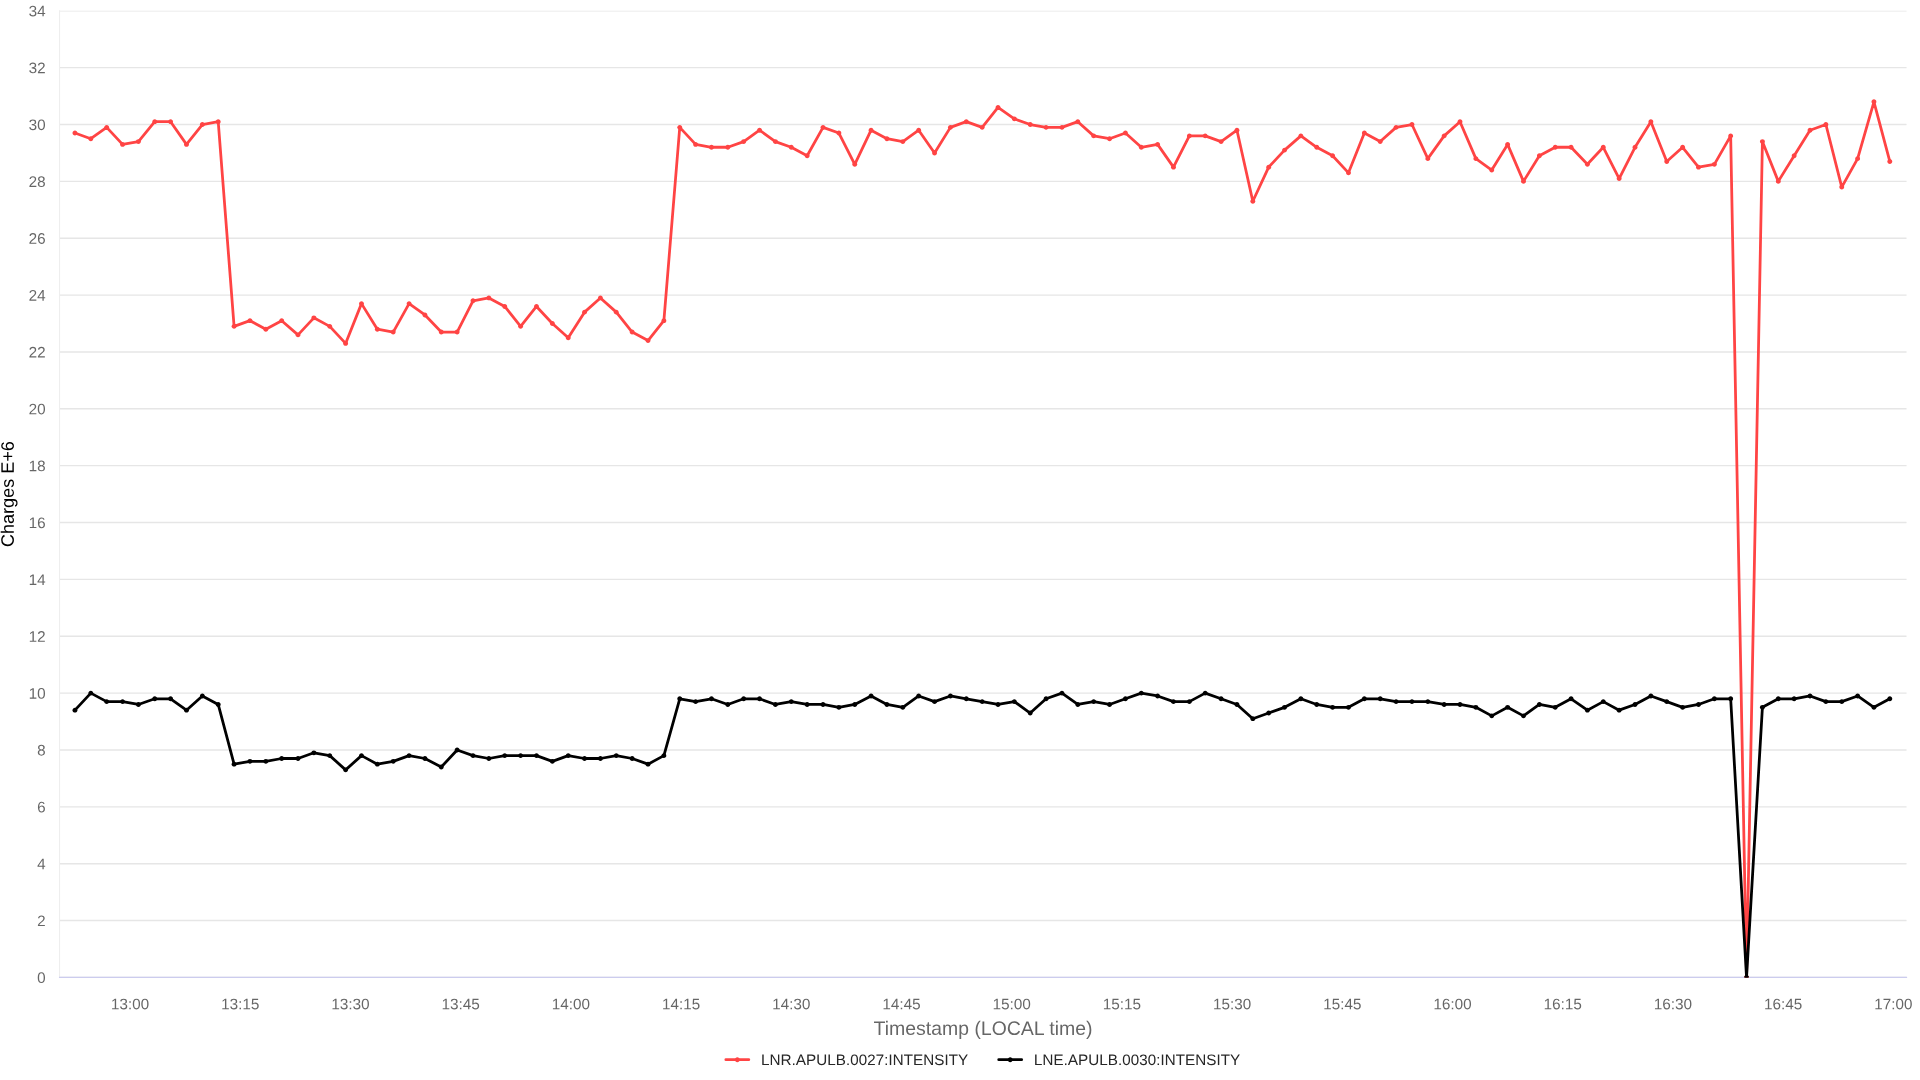 The width and height of the screenshot is (1920, 1080). Describe the element at coordinates (37, 523) in the screenshot. I see `y-tick-label: 16` at that location.